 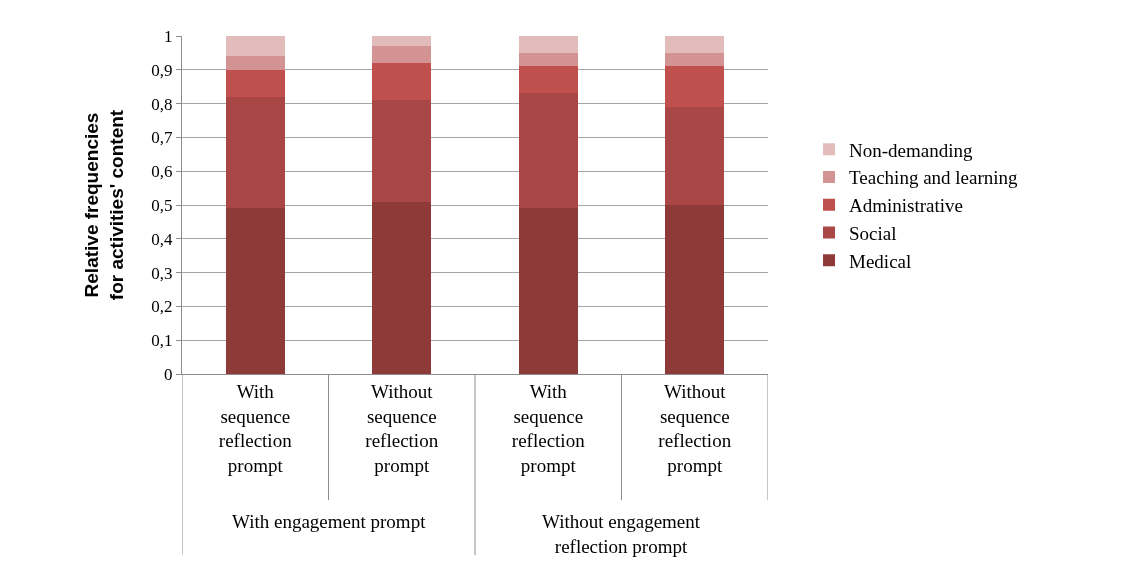 I want to click on legend-label: Administrative, so click(x=906, y=206).